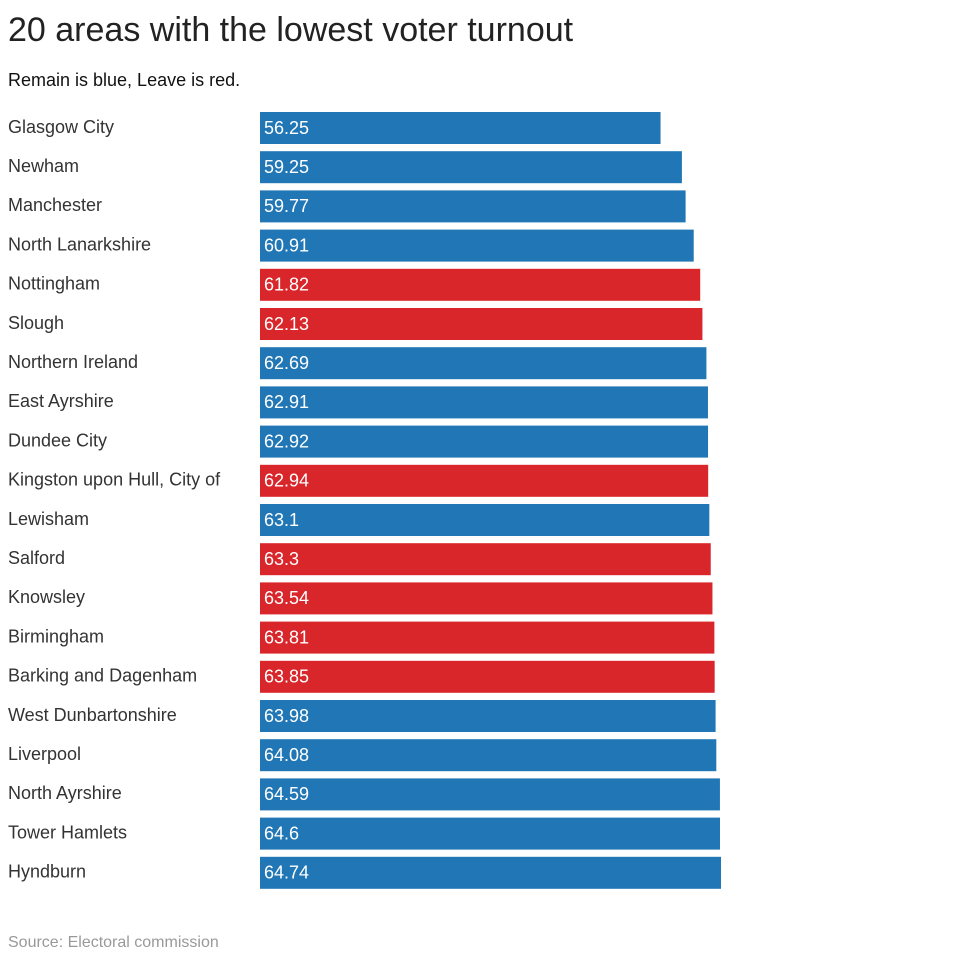 This screenshot has height=964, width=980. Describe the element at coordinates (67, 832) in the screenshot. I see `category-label: Tower Hamlets` at that location.